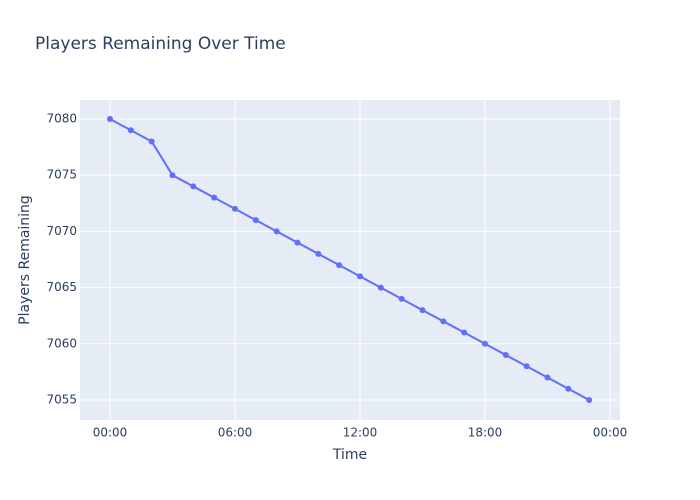 The width and height of the screenshot is (700, 500). Describe the element at coordinates (61, 287) in the screenshot. I see `y-tick-label: 7065` at that location.